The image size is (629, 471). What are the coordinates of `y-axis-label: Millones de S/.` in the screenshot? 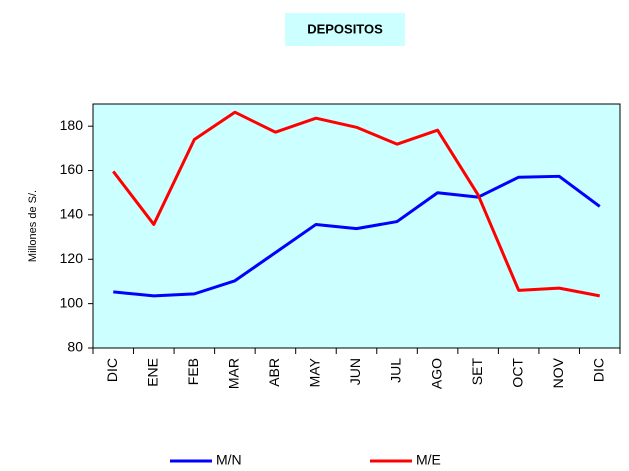 It's located at (33, 226).